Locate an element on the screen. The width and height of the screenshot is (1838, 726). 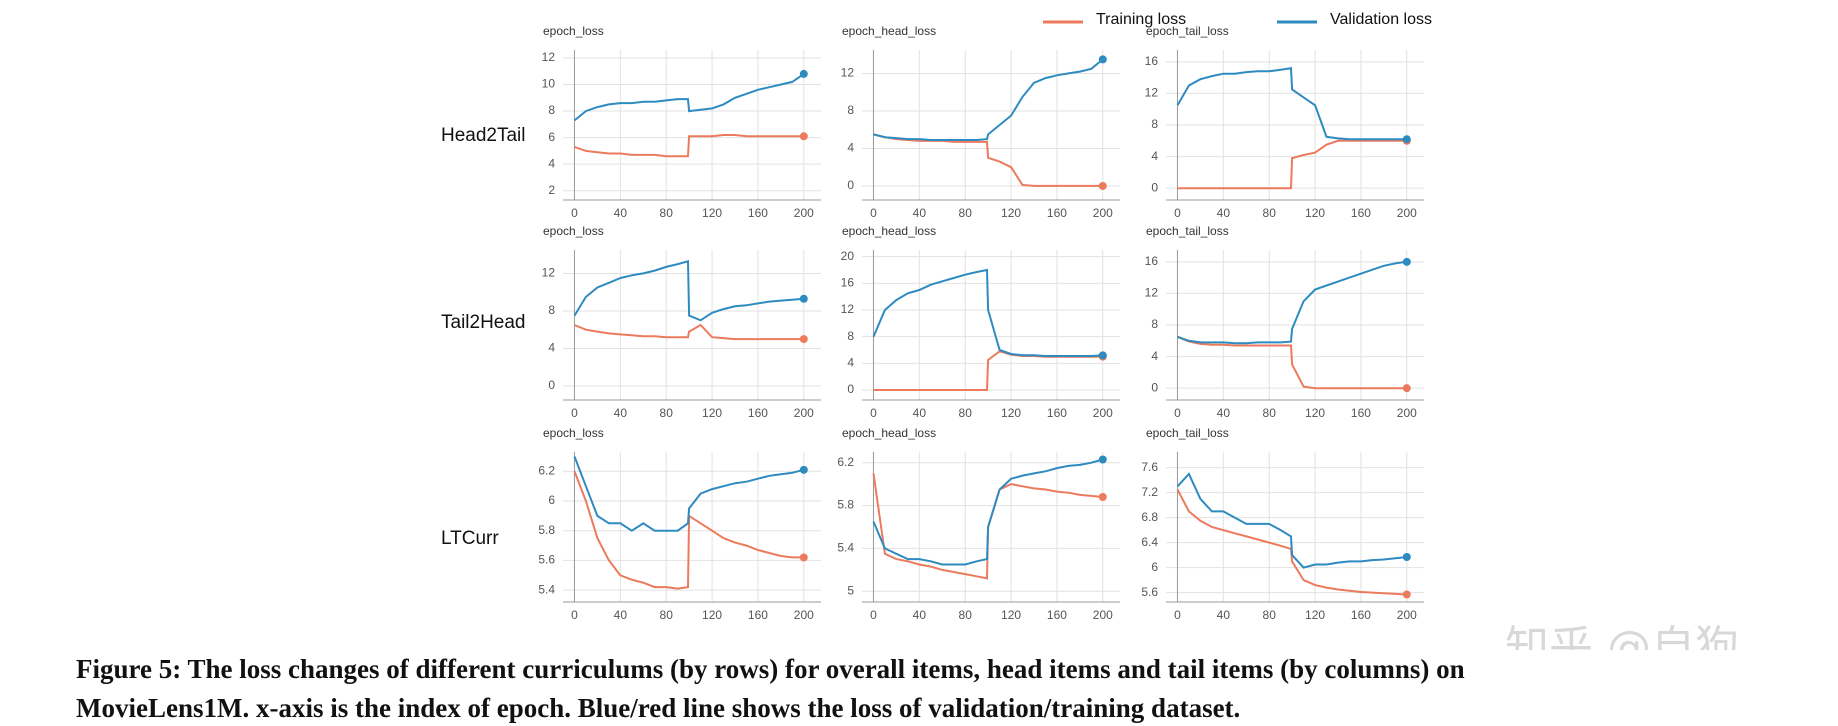
y-tick-label: 7.6 is located at coordinates (1149, 467).